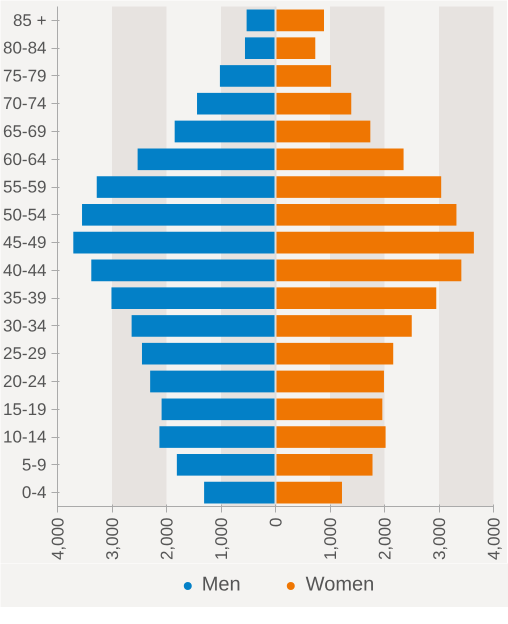  Describe the element at coordinates (25, 187) in the screenshot. I see `y-tick-label: 55-59` at that location.